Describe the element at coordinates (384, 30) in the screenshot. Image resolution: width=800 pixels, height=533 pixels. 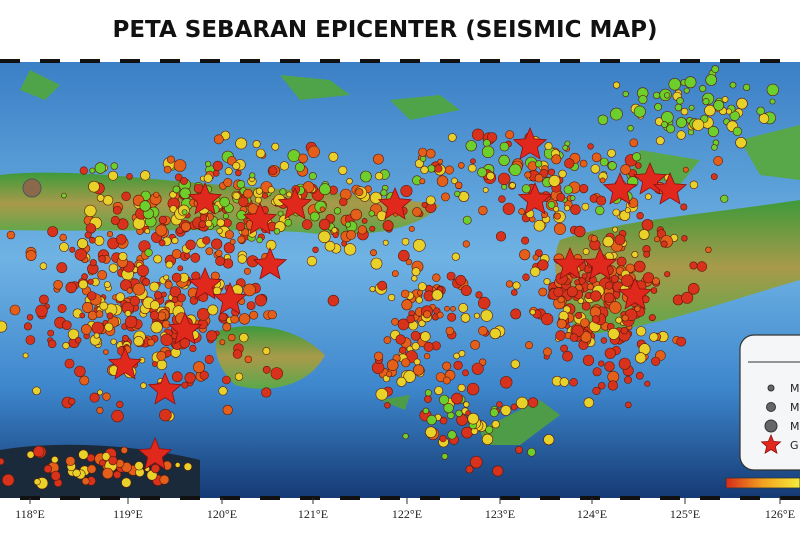
I see `map-title: PETA SEBARAN EPICENTER (SEISMIC MAP)` at that location.